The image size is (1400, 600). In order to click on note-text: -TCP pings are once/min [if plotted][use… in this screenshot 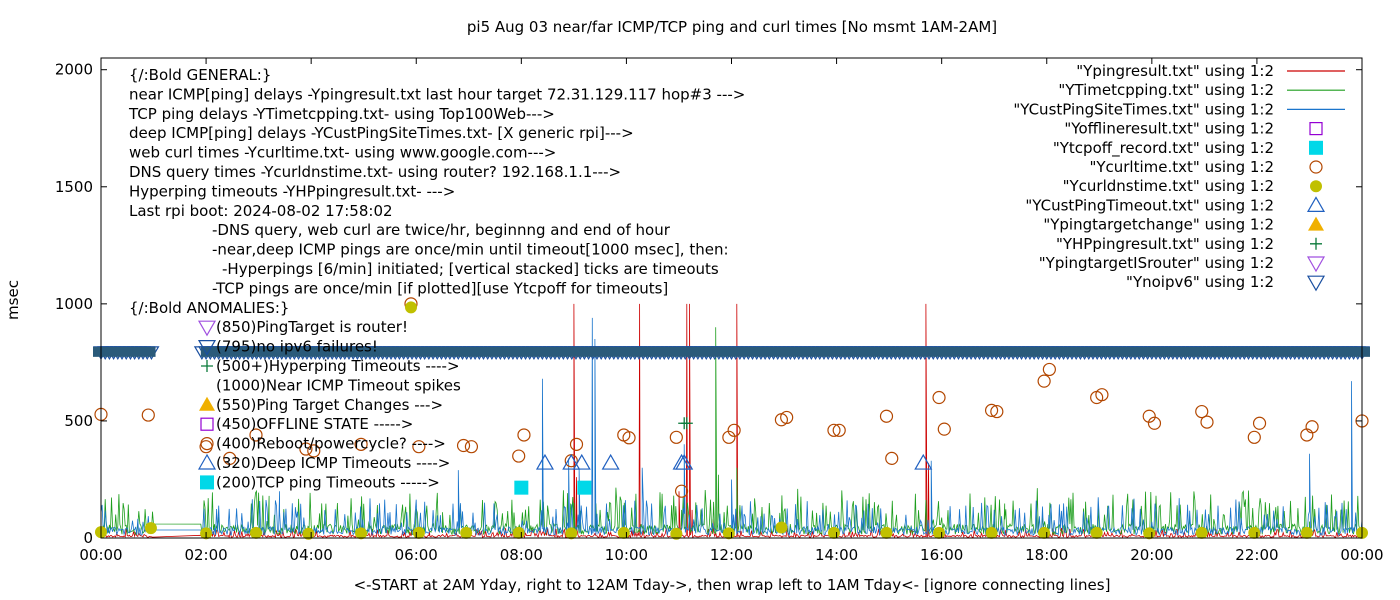, I will do `click(440, 288)`.